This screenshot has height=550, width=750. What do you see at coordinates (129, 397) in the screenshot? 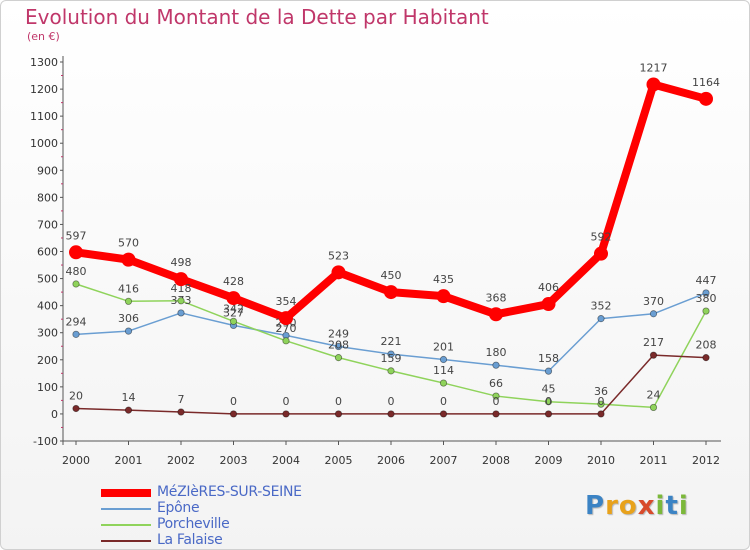
I see `data-label: 14` at bounding box center [129, 397].